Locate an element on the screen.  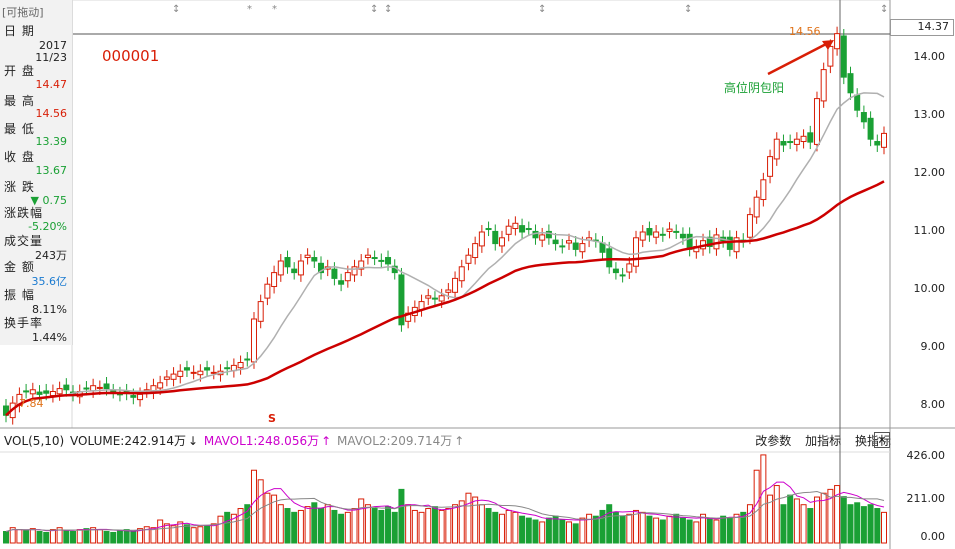
edit-params-button: 改参数 is located at coordinates (773, 441).